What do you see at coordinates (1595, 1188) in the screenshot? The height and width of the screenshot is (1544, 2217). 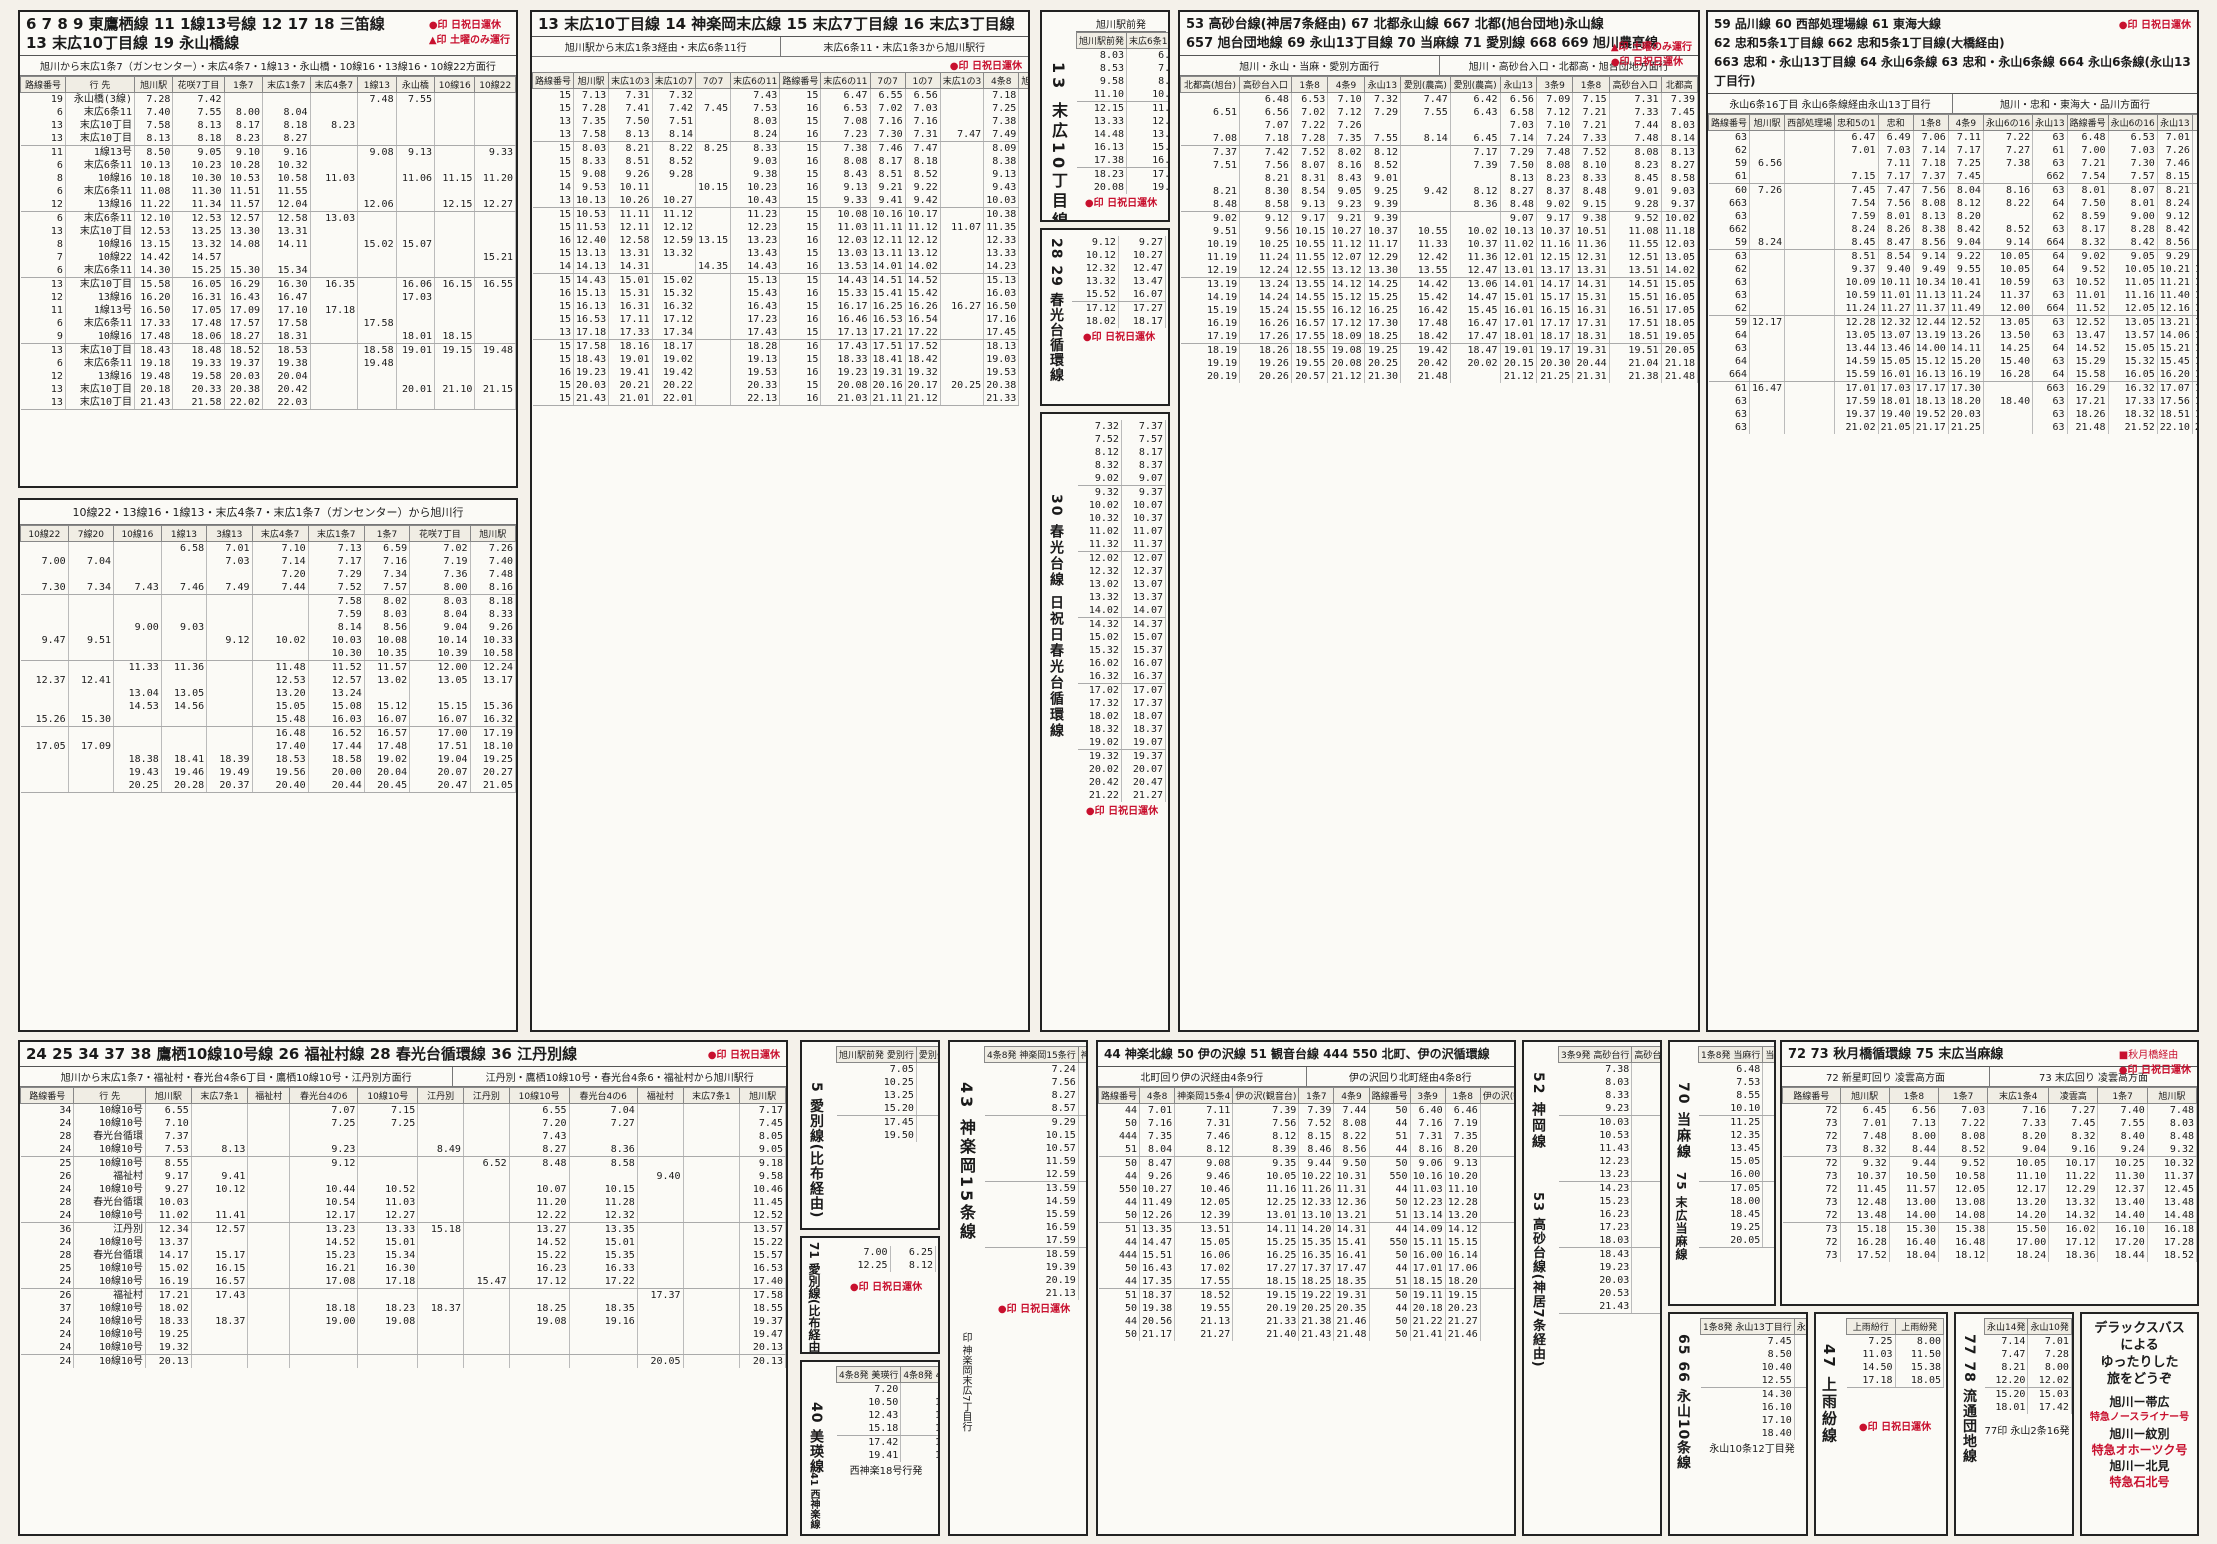 I see `table-cell: 14.23` at bounding box center [1595, 1188].